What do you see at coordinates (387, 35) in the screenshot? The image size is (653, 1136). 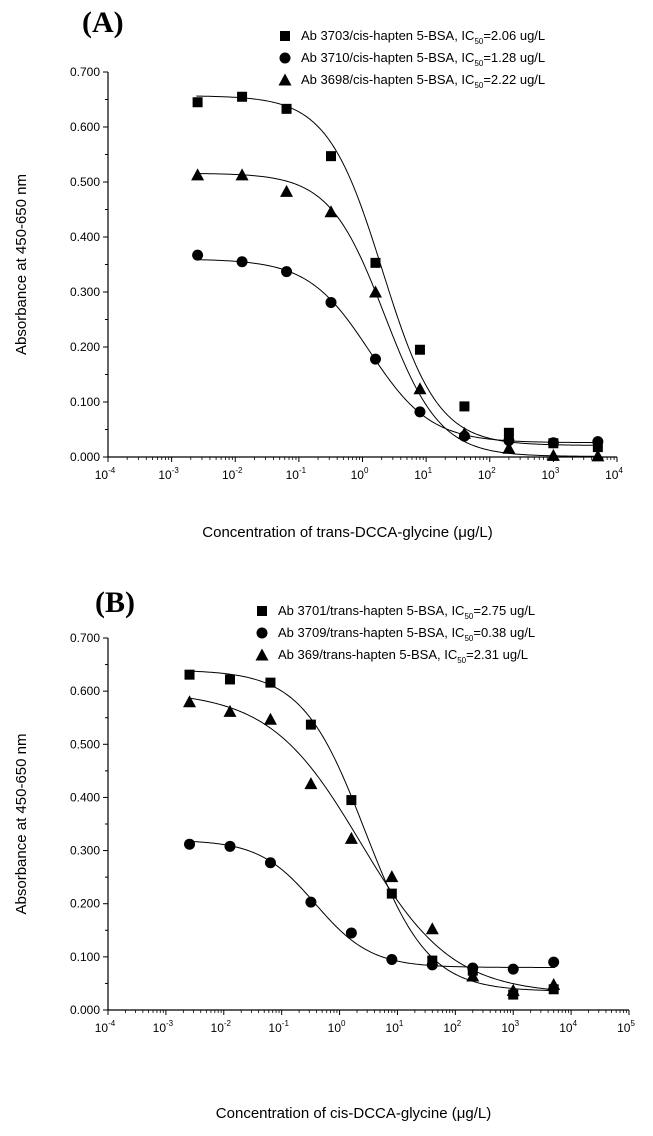 I see `legend-text-main: Ab 3703/cis-hapten 5-BSA, IC` at bounding box center [387, 35].